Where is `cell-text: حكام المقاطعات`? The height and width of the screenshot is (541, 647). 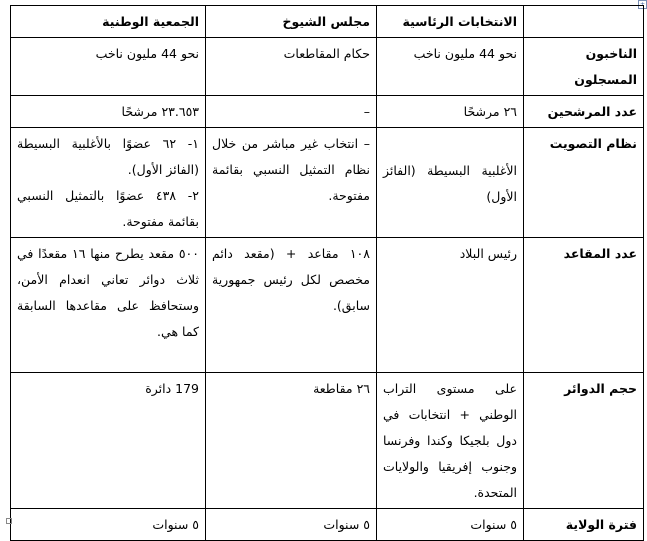 cell-text: حكام المقاطعات is located at coordinates (326, 53).